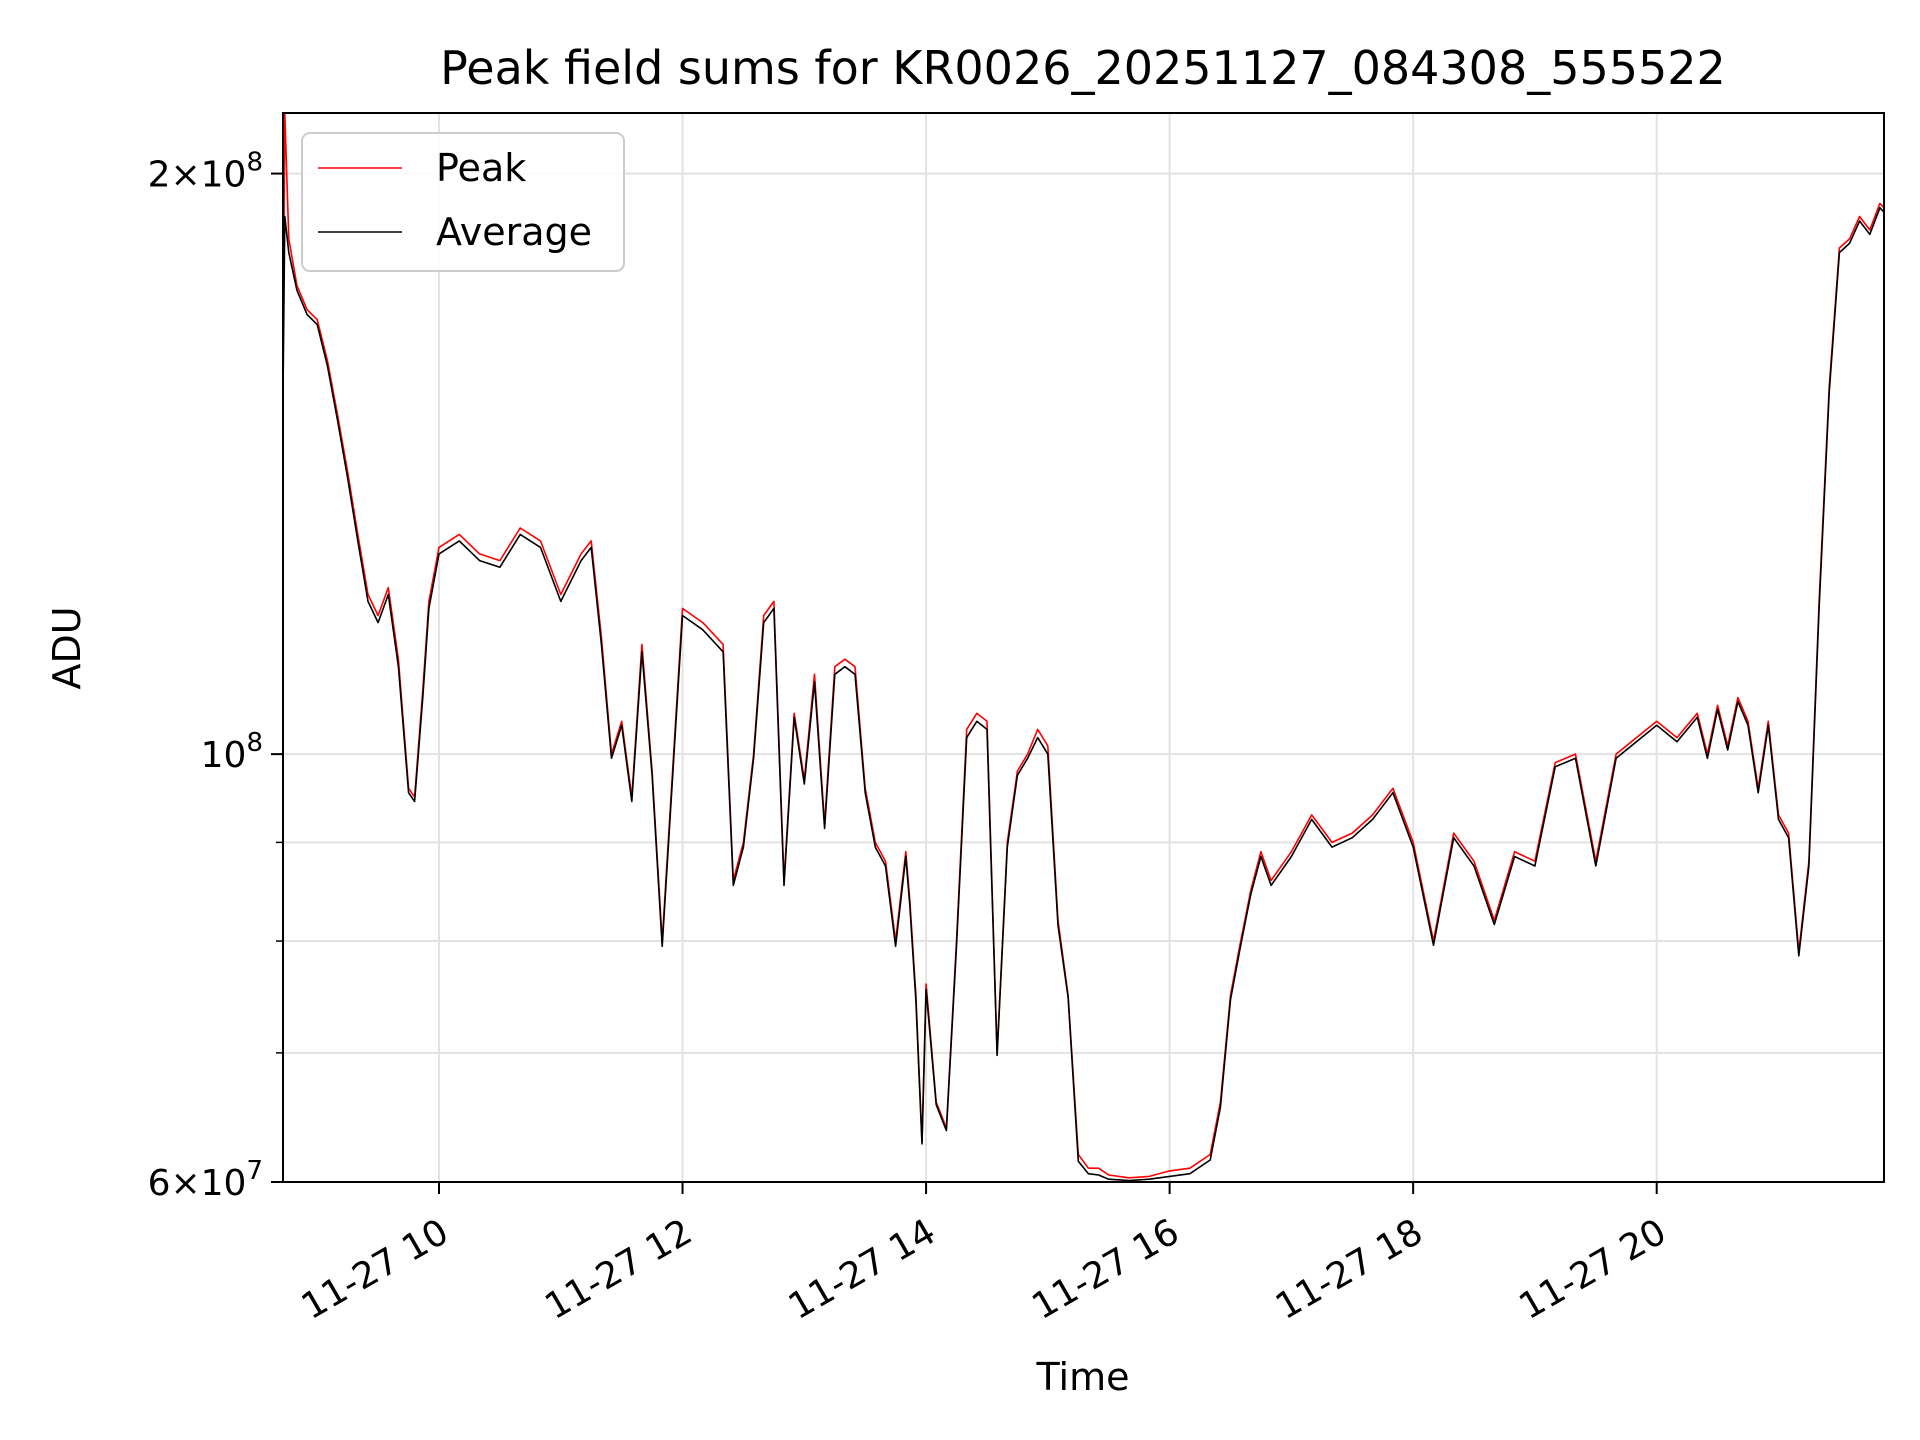 This screenshot has width=1920, height=1440. Describe the element at coordinates (215, 676) in the screenshot. I see `y-axis-ticks: 6×107 108 2×108` at that location.